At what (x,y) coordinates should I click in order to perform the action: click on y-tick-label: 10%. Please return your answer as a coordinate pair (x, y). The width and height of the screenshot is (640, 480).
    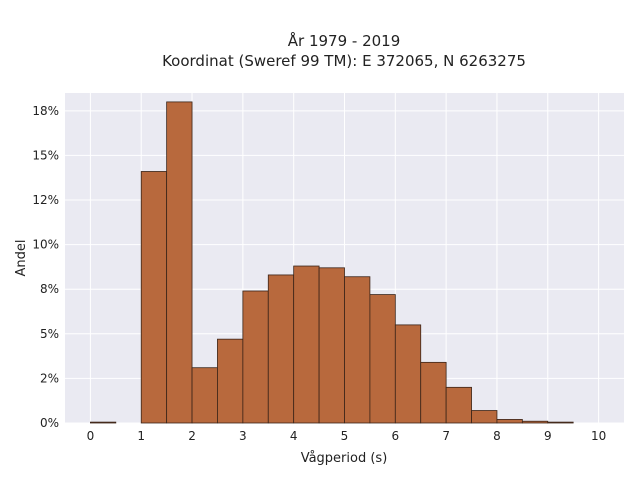
    Looking at the image, I should click on (45, 245).